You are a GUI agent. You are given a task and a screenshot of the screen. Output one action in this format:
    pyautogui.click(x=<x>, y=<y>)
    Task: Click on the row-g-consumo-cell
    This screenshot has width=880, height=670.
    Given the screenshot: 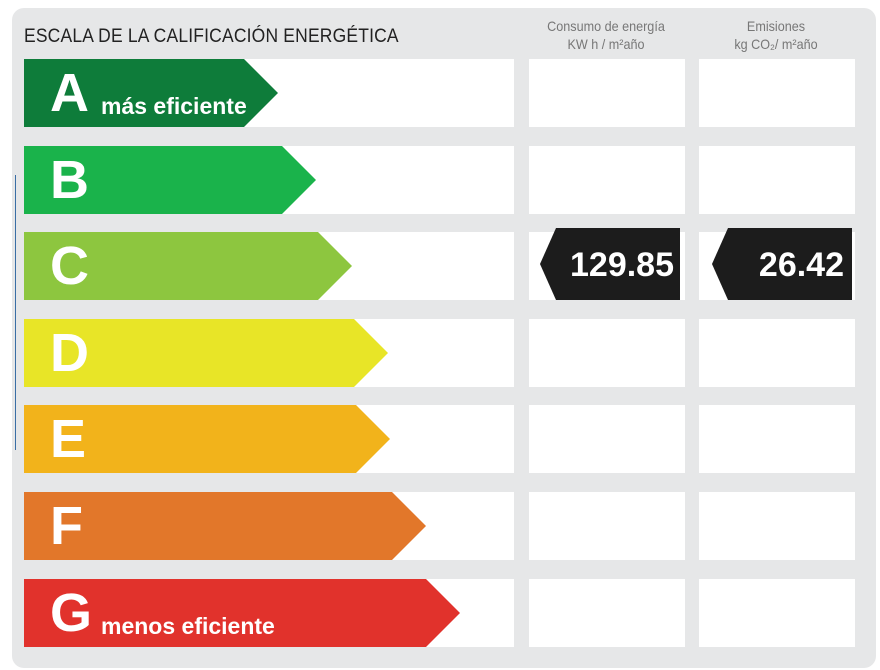 What is the action you would take?
    pyautogui.click(x=607, y=613)
    